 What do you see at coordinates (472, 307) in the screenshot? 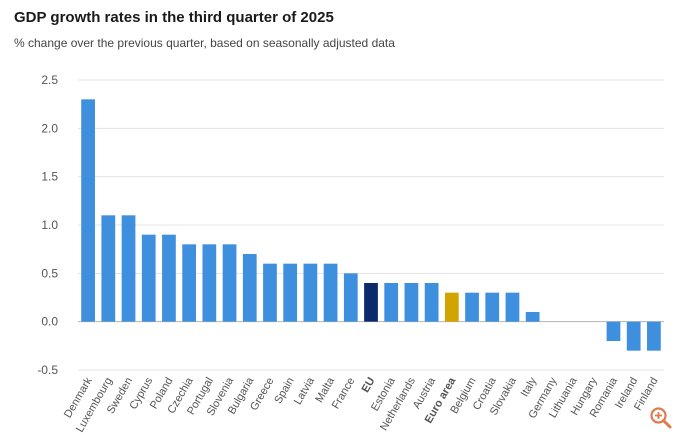
I see `bar-belgium` at bounding box center [472, 307].